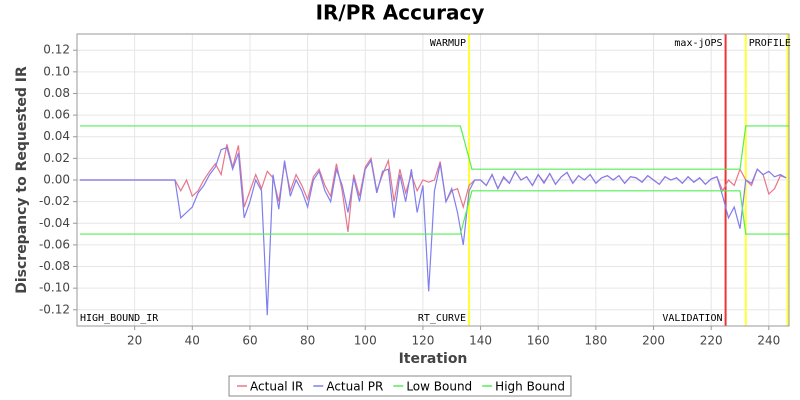 The image size is (800, 400). I want to click on x-tick-label: 140, so click(480, 341).